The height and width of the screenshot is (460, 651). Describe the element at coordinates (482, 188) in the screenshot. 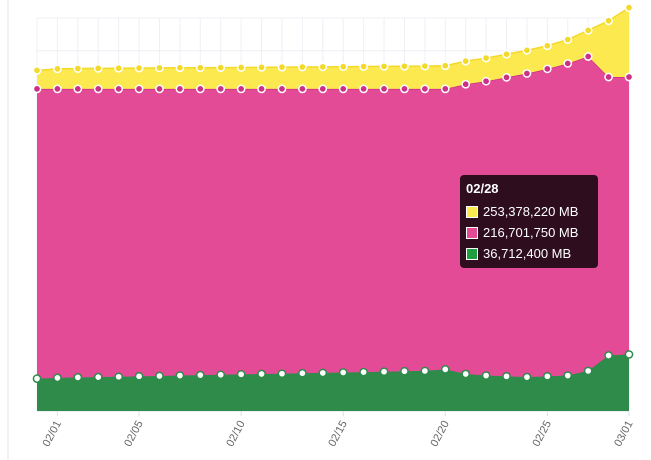

I see `tooltip-title: 02/28` at that location.